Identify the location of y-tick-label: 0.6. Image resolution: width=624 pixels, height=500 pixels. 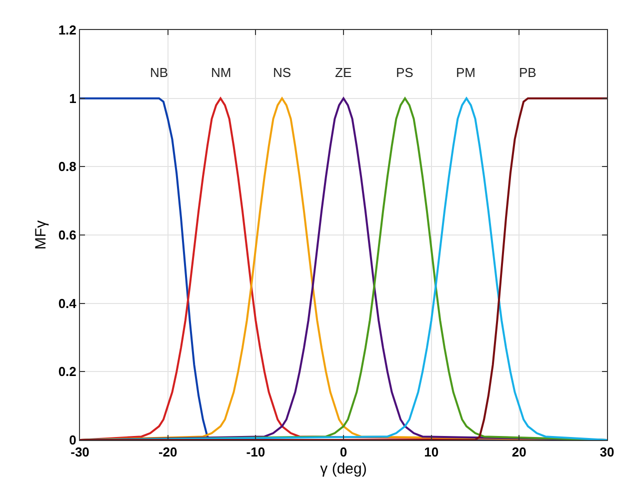
(67, 235).